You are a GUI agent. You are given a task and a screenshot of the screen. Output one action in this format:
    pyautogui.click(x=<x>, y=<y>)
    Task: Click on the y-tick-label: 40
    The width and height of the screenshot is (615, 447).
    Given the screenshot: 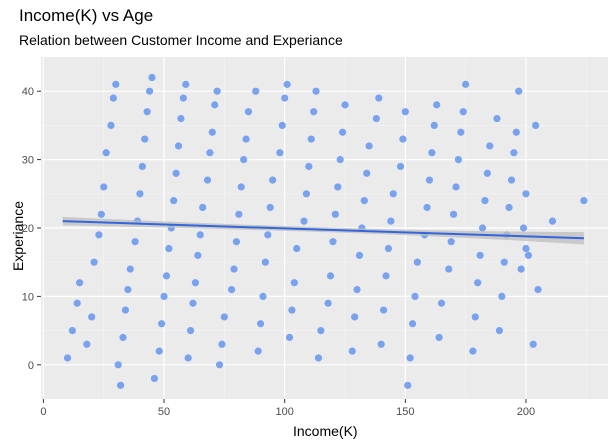 What is the action you would take?
    pyautogui.click(x=28, y=92)
    